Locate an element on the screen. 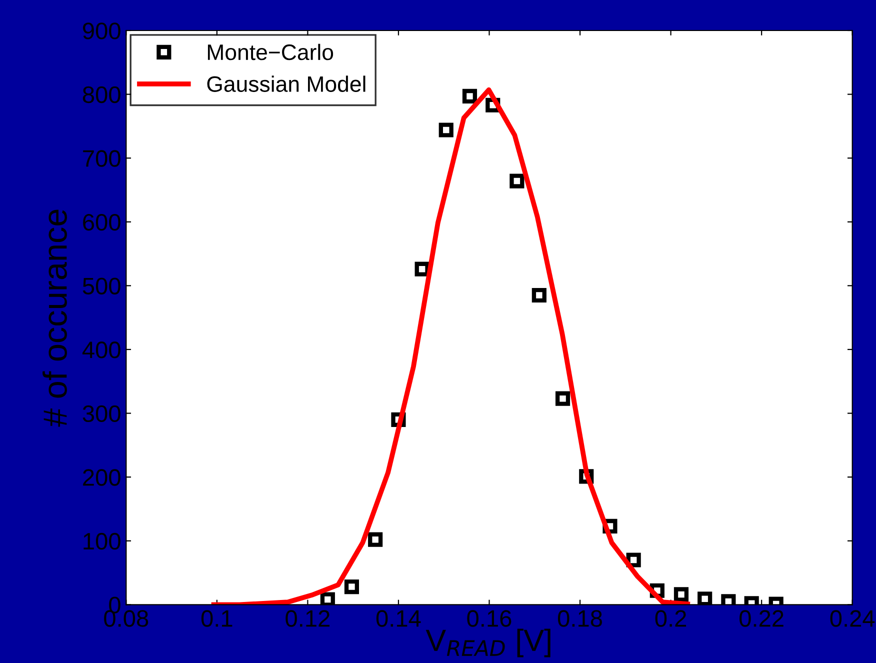  x-tick-label: 0.18 is located at coordinates (580, 618).